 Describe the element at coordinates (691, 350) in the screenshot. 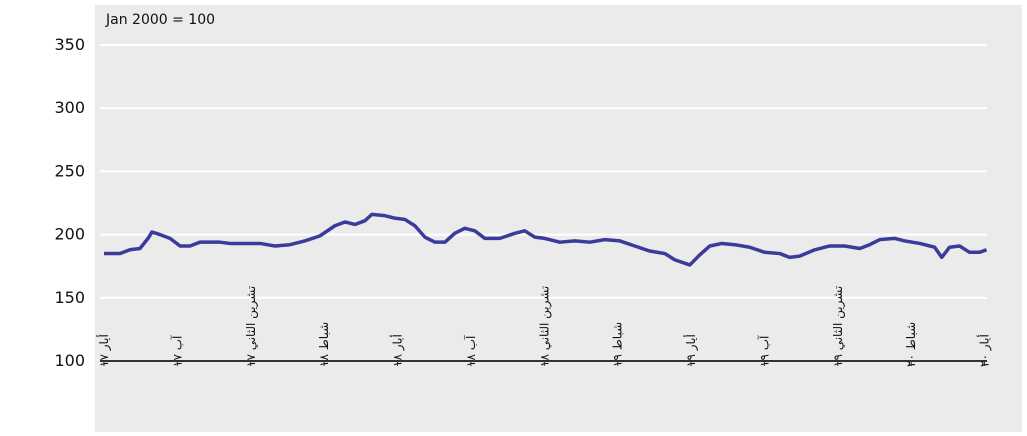

I see `x-tick-label: أيار ١٩` at that location.